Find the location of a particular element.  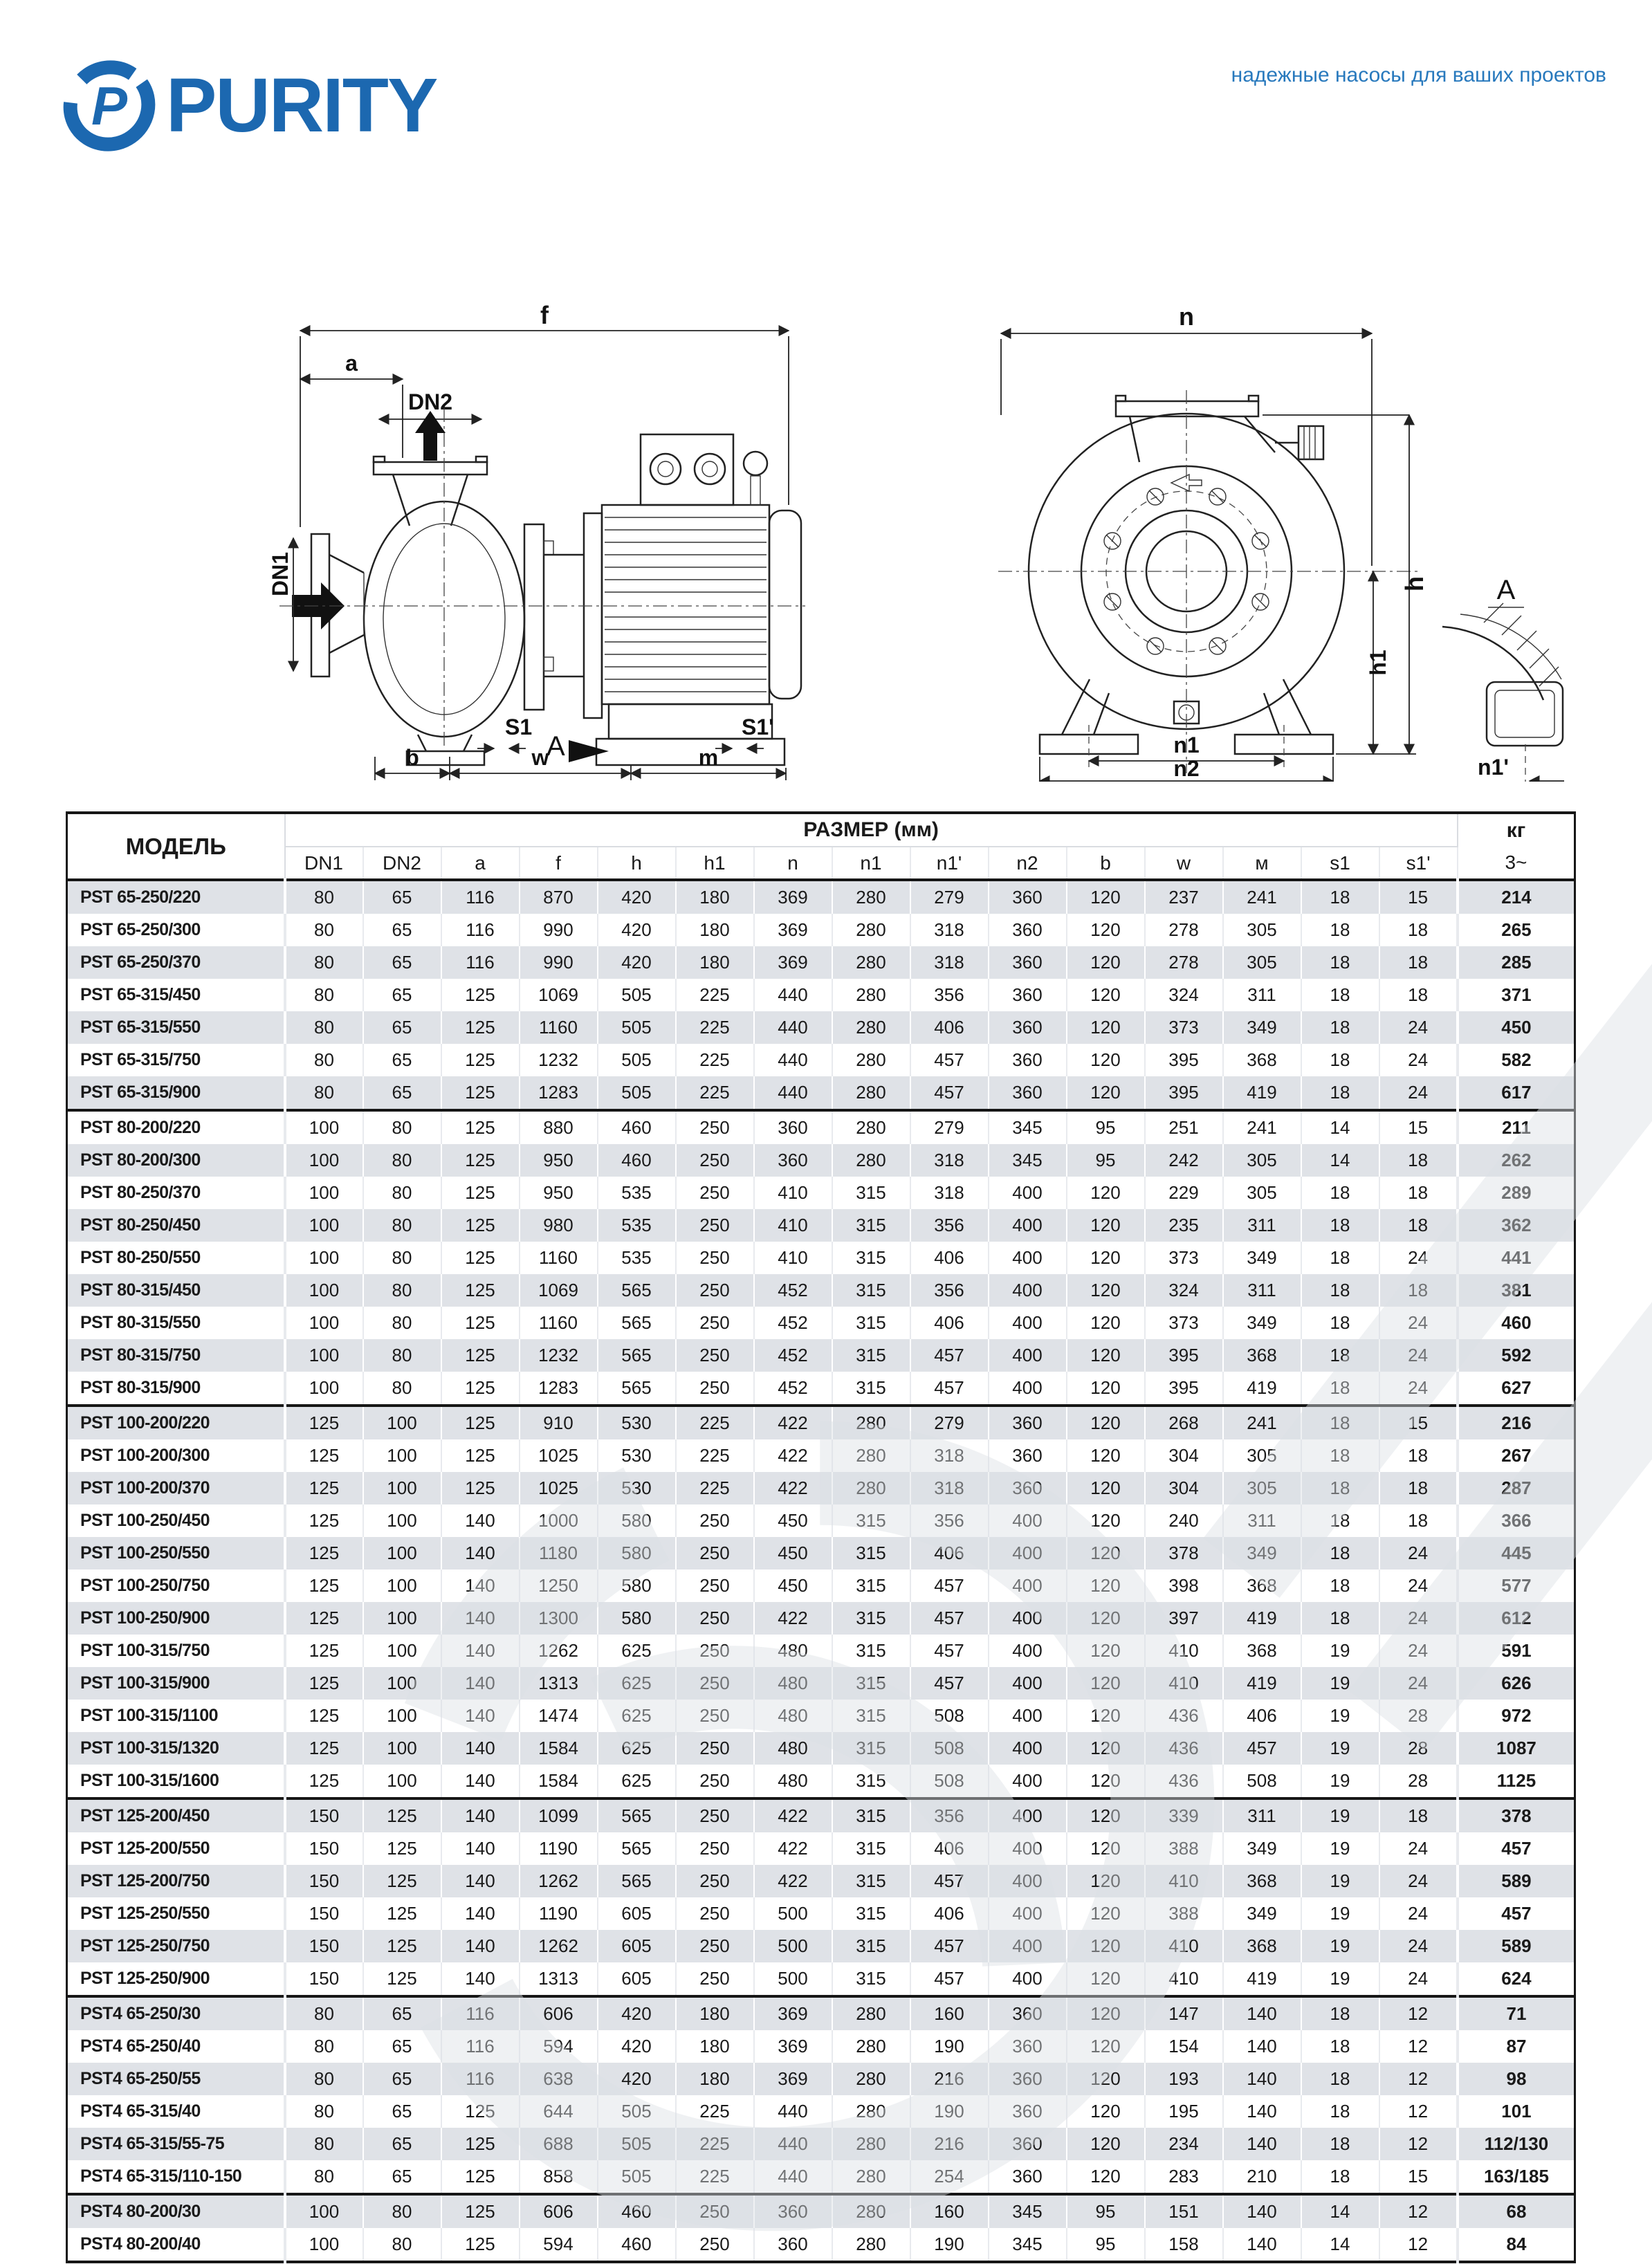

value-cell: 241 is located at coordinates (1262, 1126).